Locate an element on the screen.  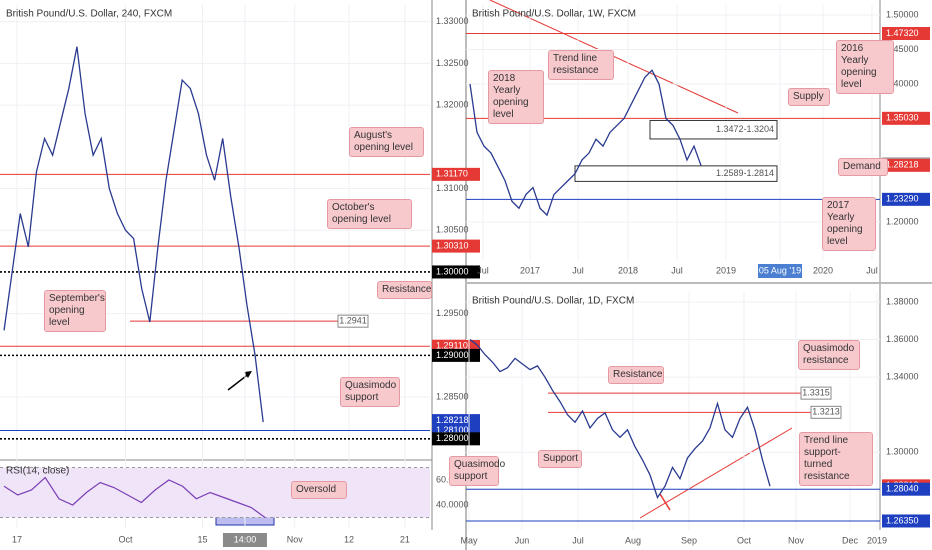
y-tick-label: 1.20000 is located at coordinates (902, 221).